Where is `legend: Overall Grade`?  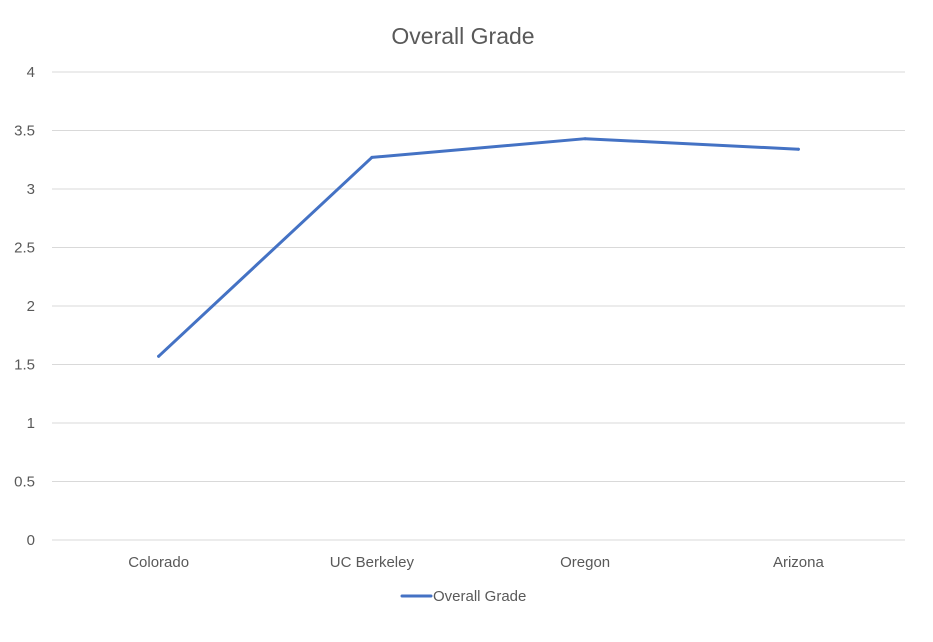 legend: Overall Grade is located at coordinates (463, 596).